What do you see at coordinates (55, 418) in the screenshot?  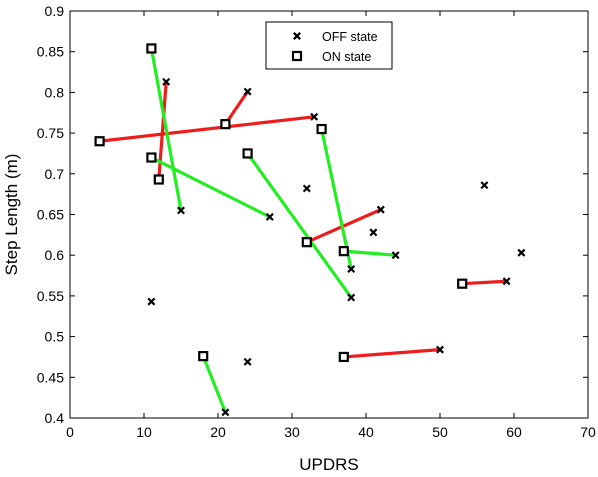 I see `y-tick-label: 0.4` at bounding box center [55, 418].